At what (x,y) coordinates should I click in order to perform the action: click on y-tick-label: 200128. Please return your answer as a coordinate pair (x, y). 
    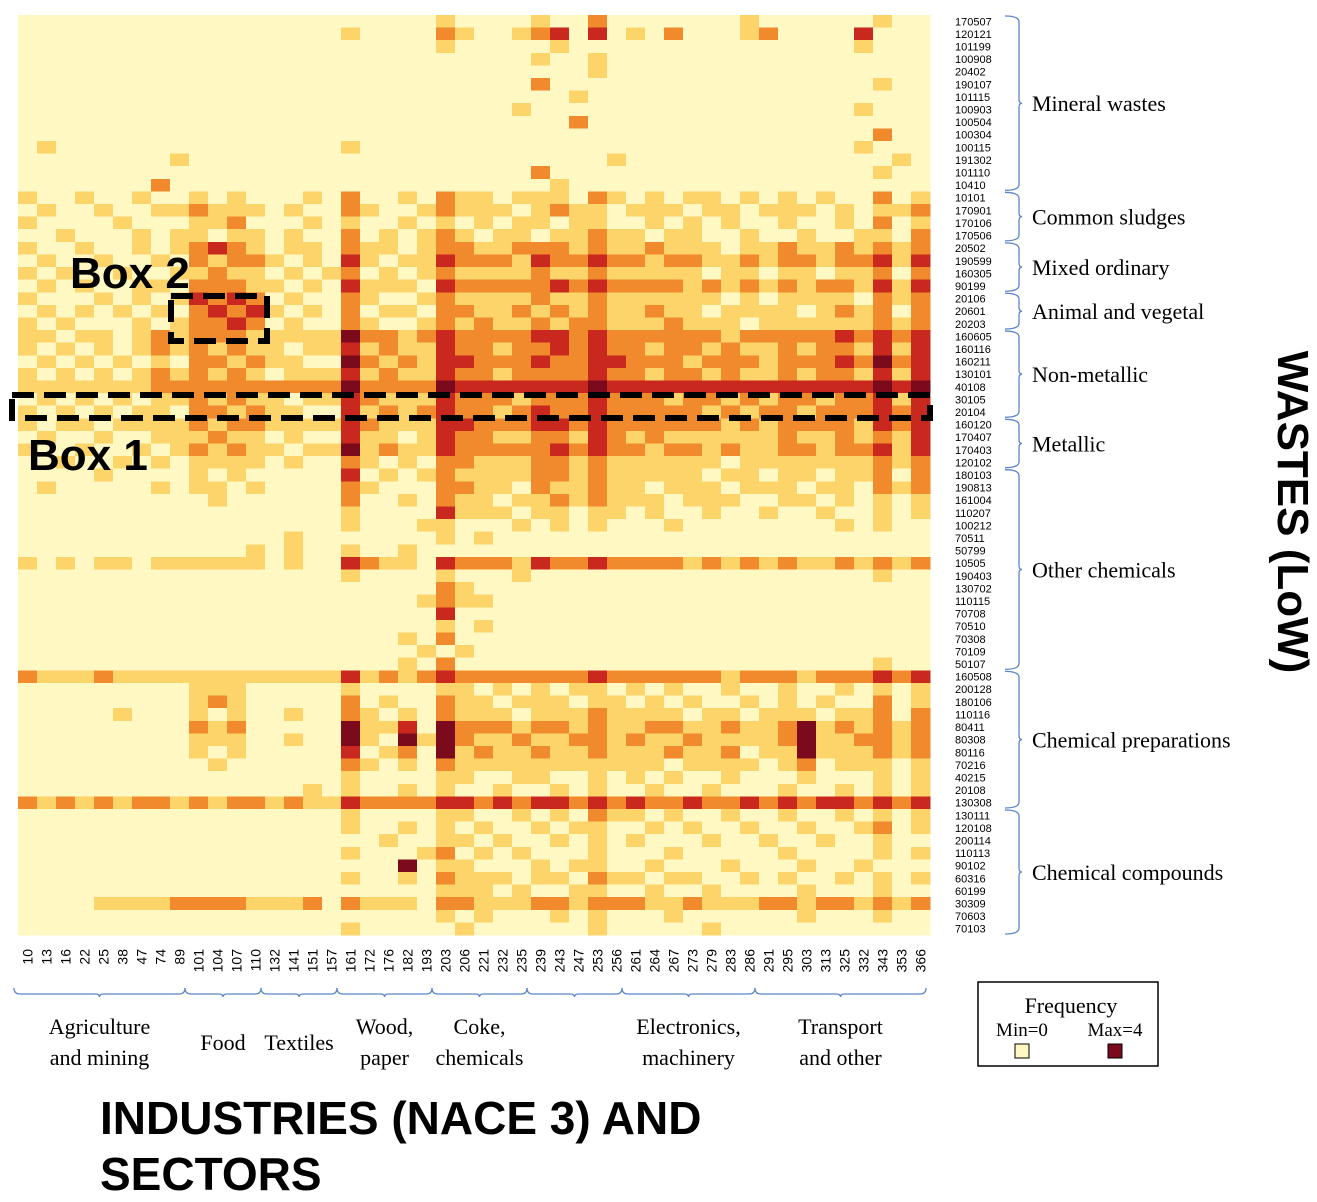
    Looking at the image, I should click on (973, 690).